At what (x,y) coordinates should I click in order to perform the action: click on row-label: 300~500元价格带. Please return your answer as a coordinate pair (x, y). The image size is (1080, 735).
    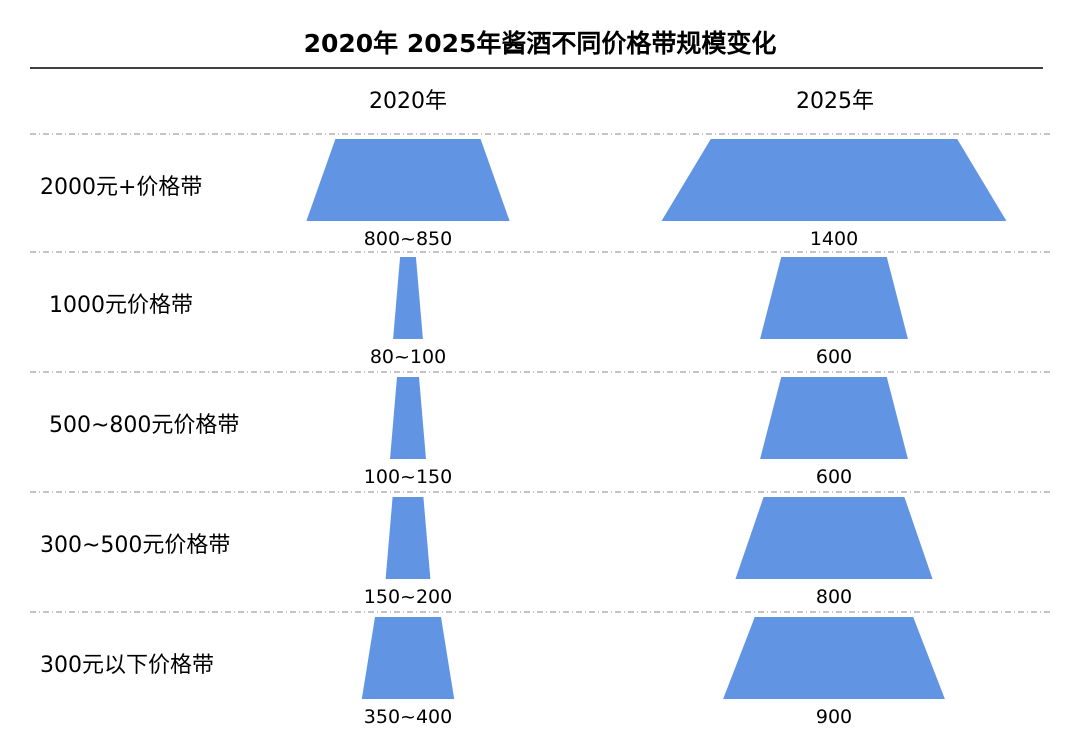
    Looking at the image, I should click on (135, 545).